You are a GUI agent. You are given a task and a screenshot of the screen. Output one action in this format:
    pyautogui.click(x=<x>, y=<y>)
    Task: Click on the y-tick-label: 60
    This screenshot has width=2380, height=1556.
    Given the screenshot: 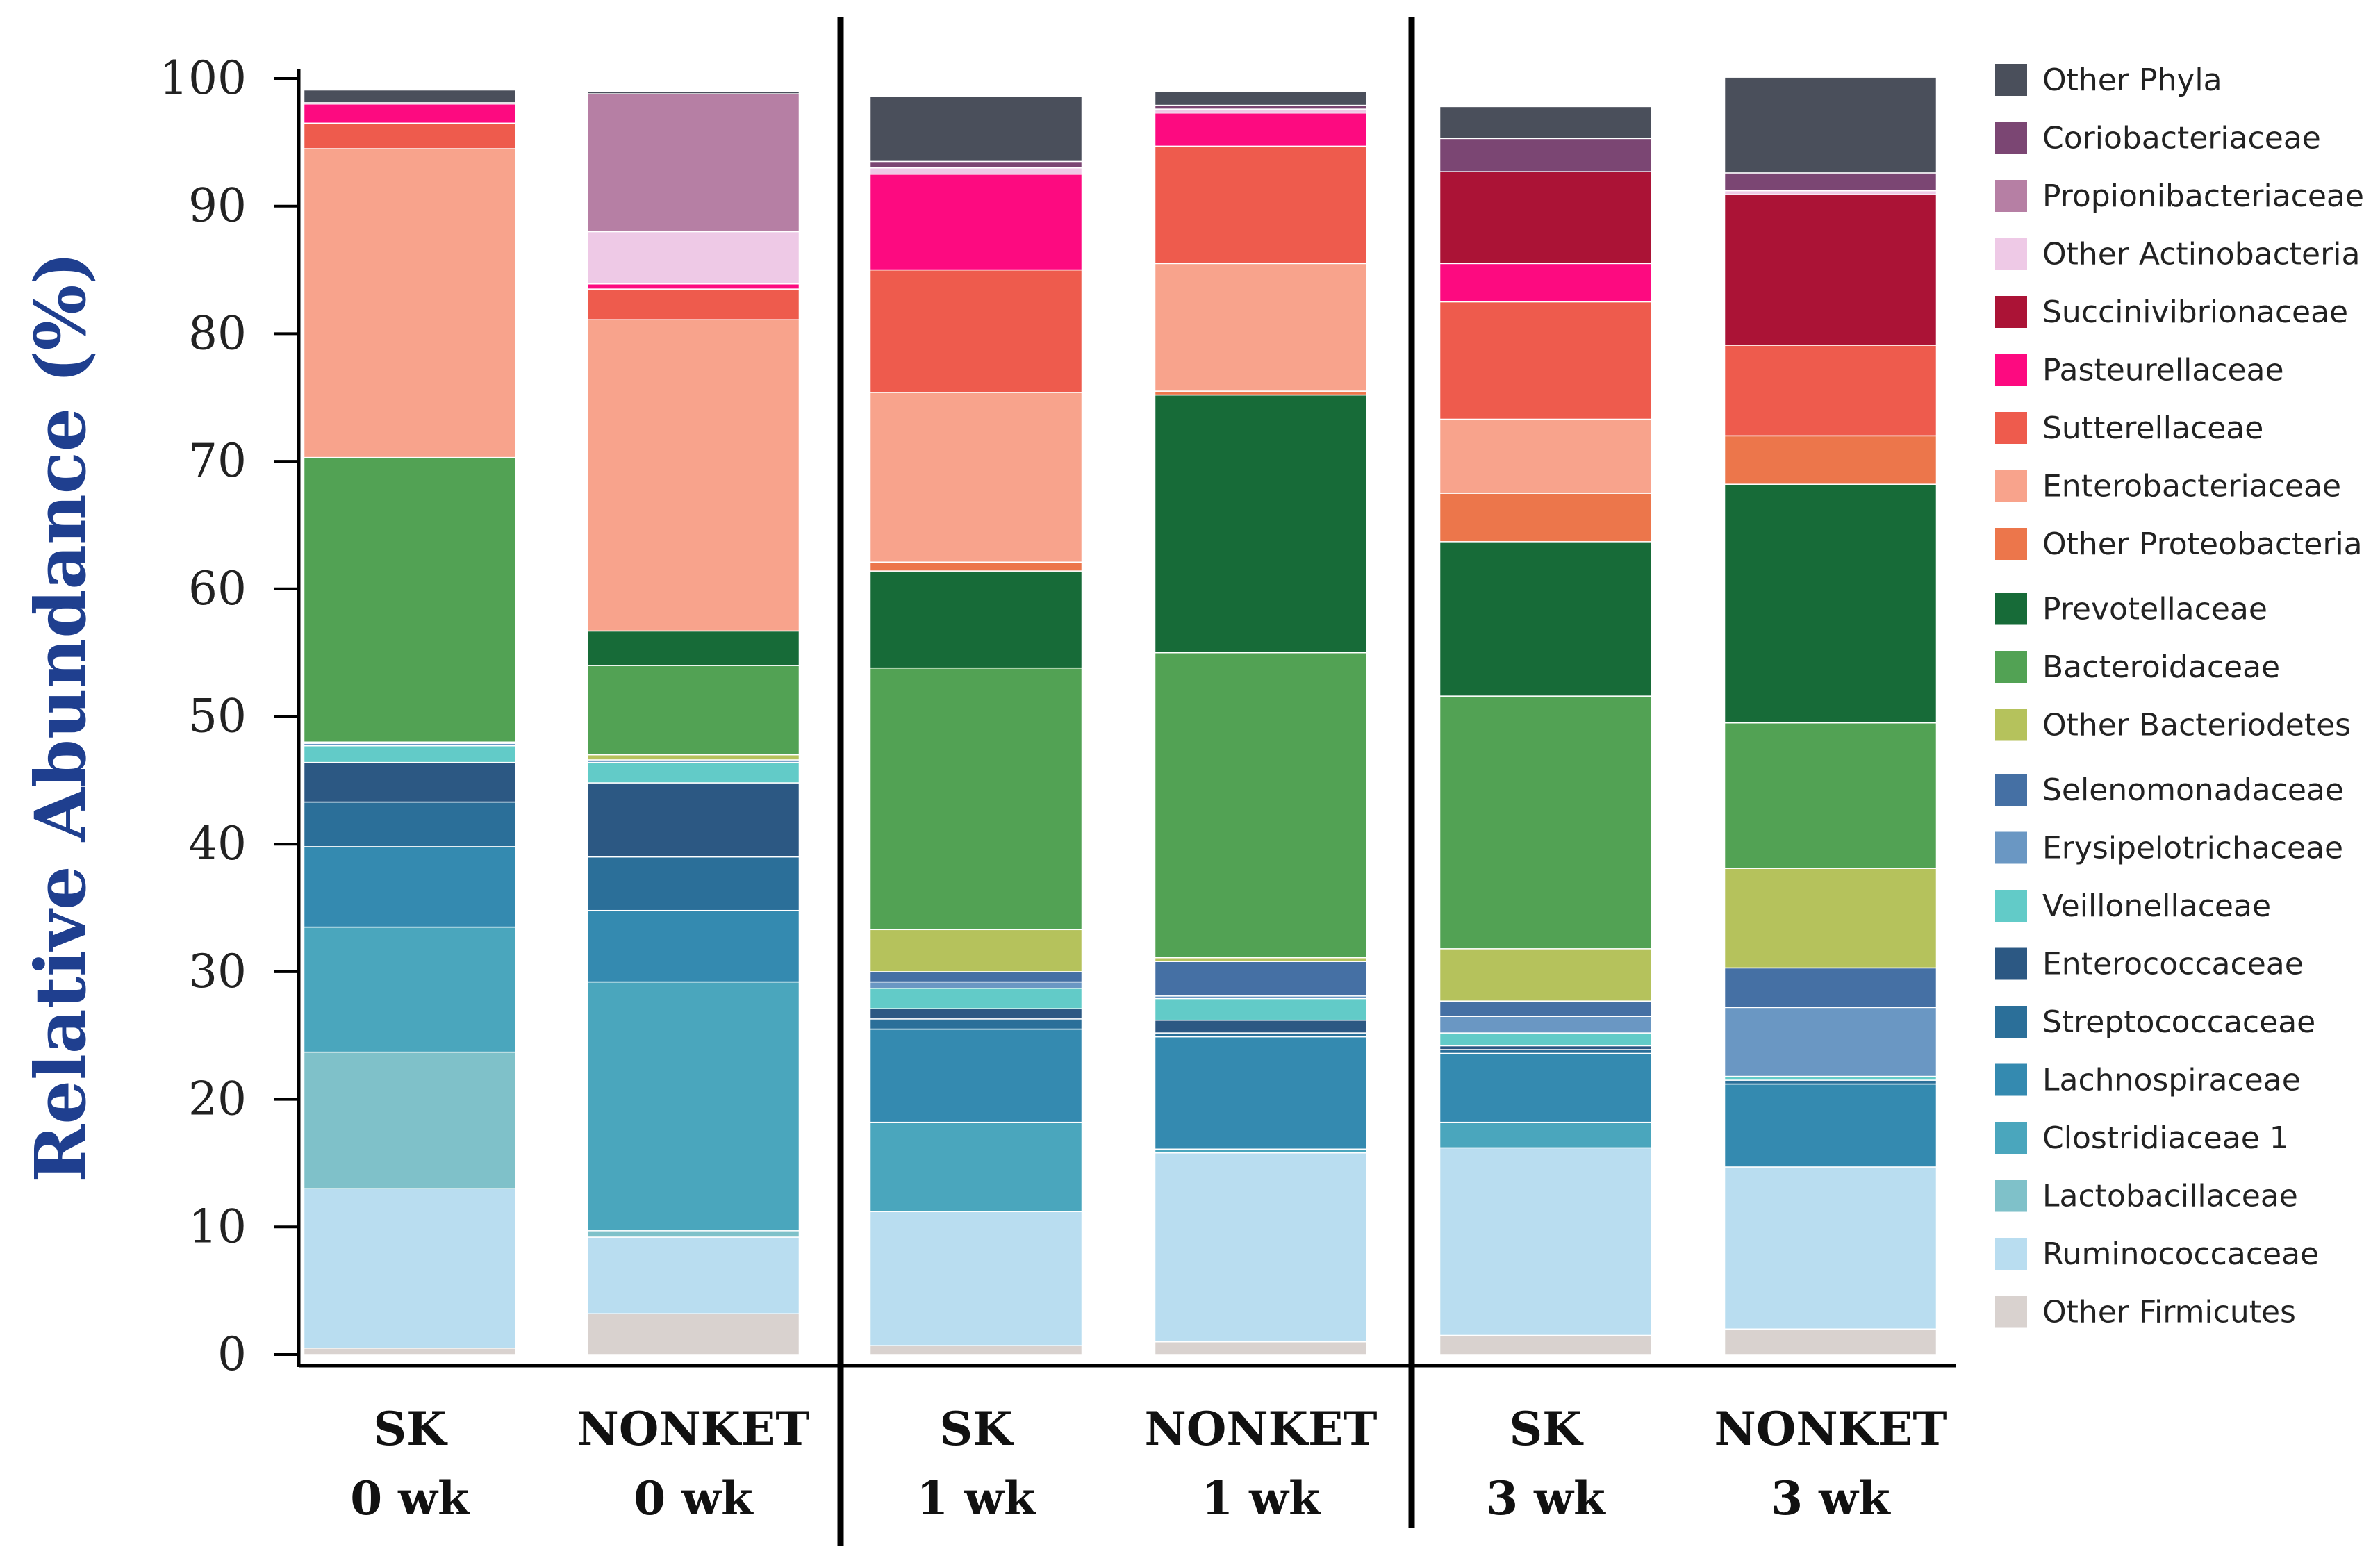 What is the action you would take?
    pyautogui.click(x=217, y=588)
    